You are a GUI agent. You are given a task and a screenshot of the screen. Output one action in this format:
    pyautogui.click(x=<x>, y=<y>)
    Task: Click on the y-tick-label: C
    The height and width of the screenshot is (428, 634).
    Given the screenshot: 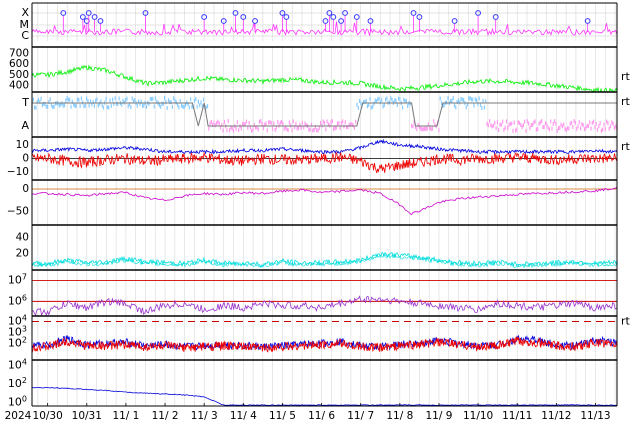 What is the action you would take?
    pyautogui.click(x=25, y=35)
    